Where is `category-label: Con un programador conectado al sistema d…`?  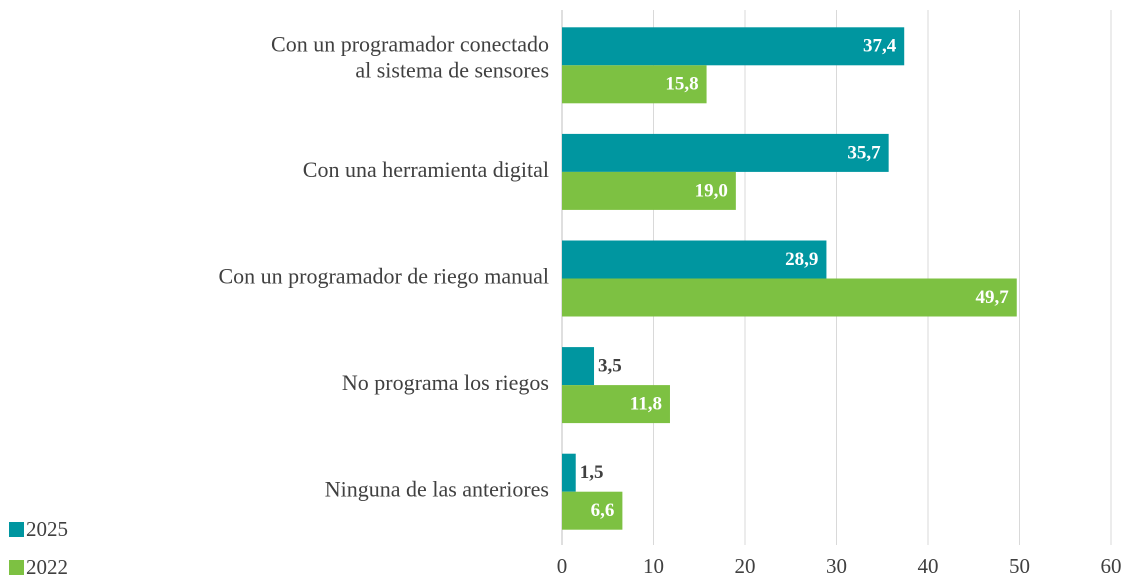
category-label: Con un programador conectado al sistema d… is located at coordinates (410, 56).